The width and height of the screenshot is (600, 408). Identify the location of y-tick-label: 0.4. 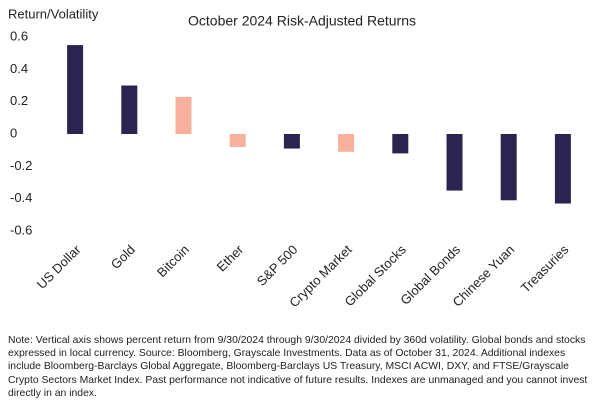
(19, 68).